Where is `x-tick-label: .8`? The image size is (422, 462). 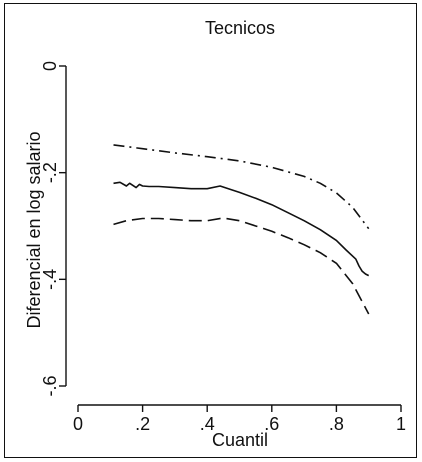
x-tick-label: .8 is located at coordinates (336, 424).